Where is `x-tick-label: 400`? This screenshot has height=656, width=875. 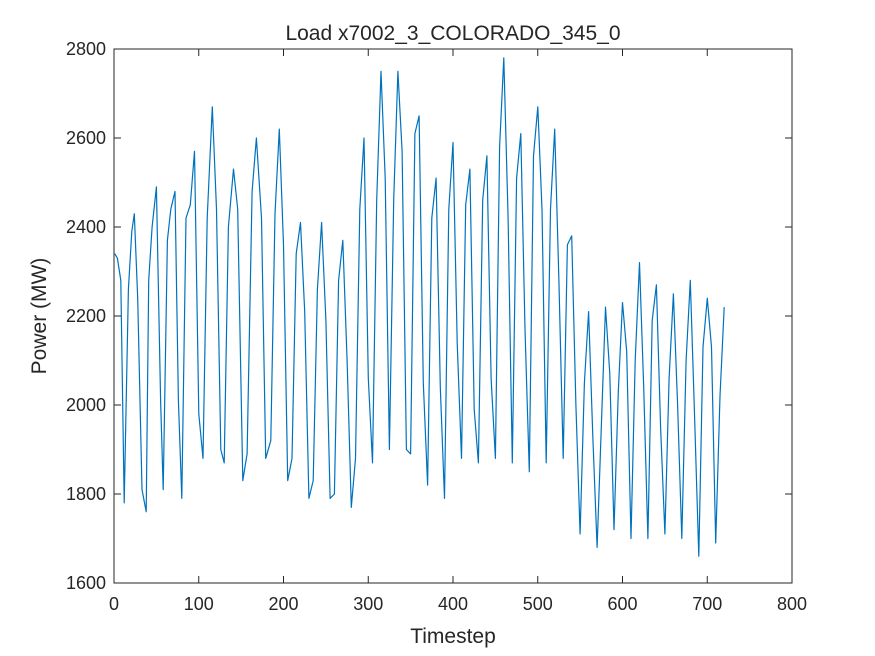
x-tick-label: 400 is located at coordinates (453, 604).